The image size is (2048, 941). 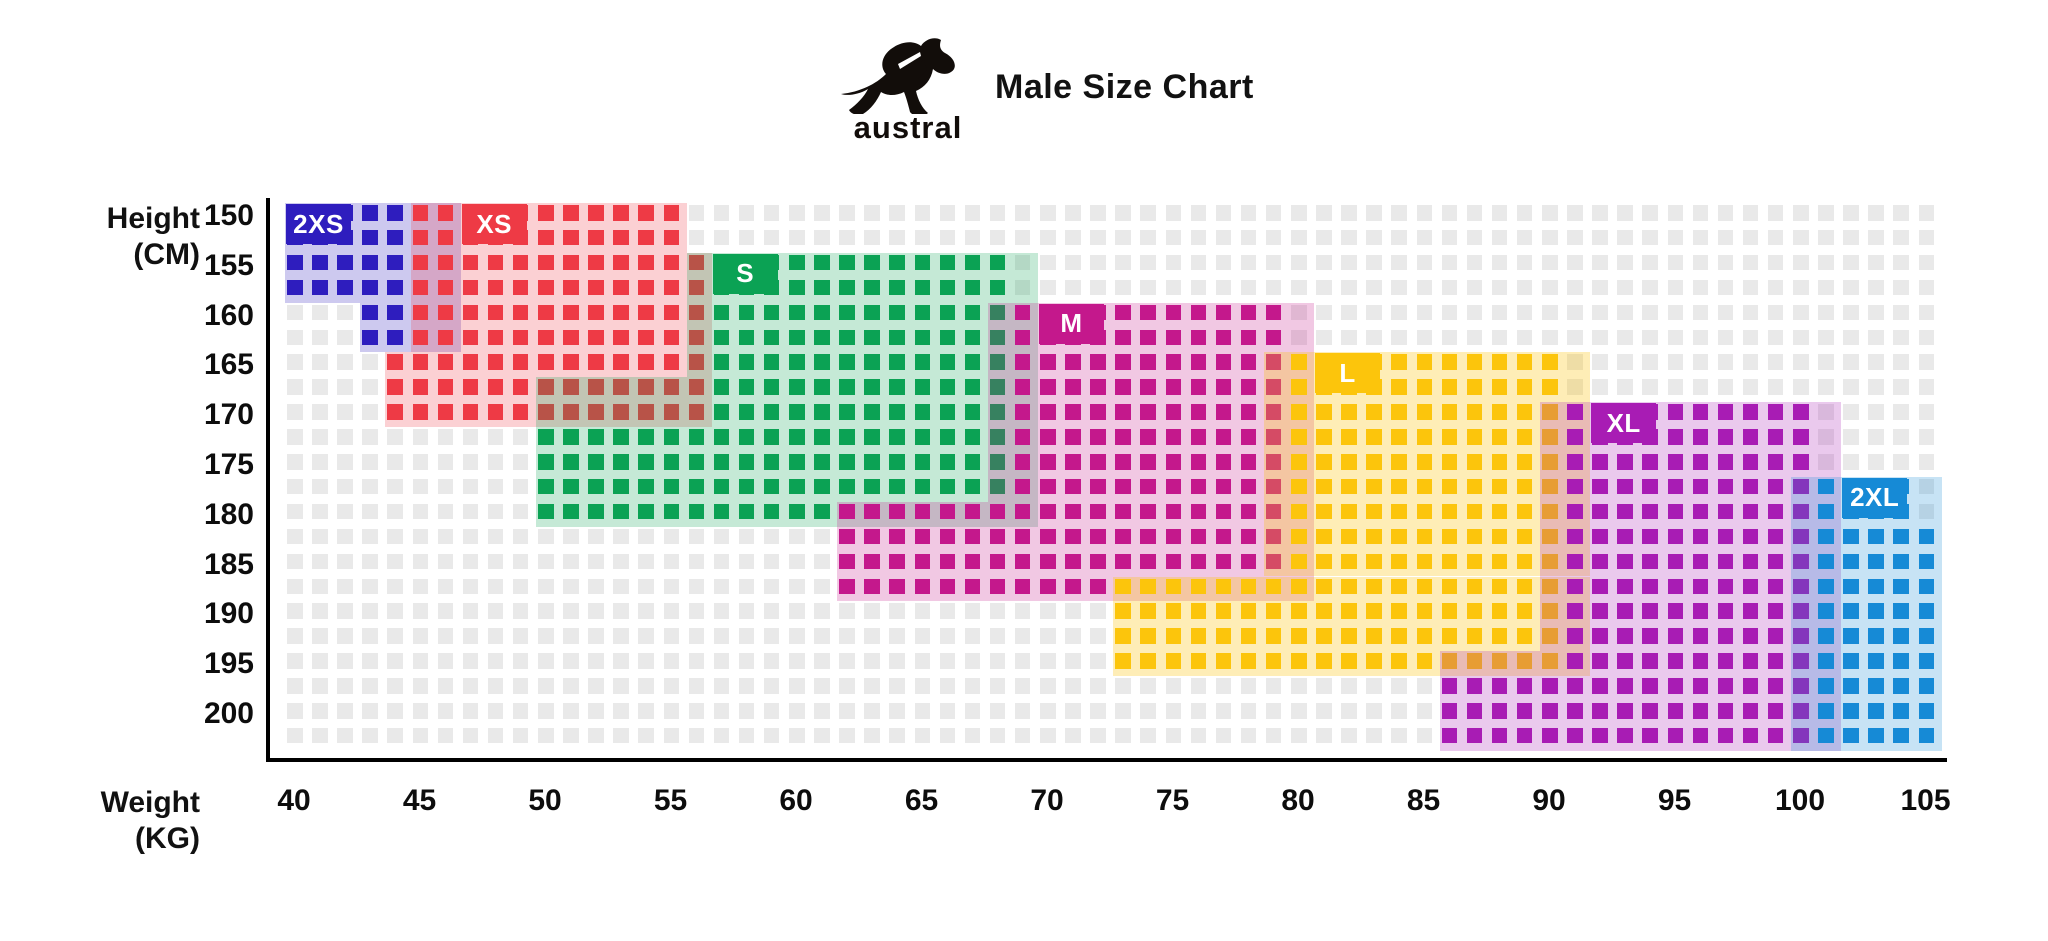 What do you see at coordinates (1423, 800) in the screenshot?
I see `x-tick-label: 85` at bounding box center [1423, 800].